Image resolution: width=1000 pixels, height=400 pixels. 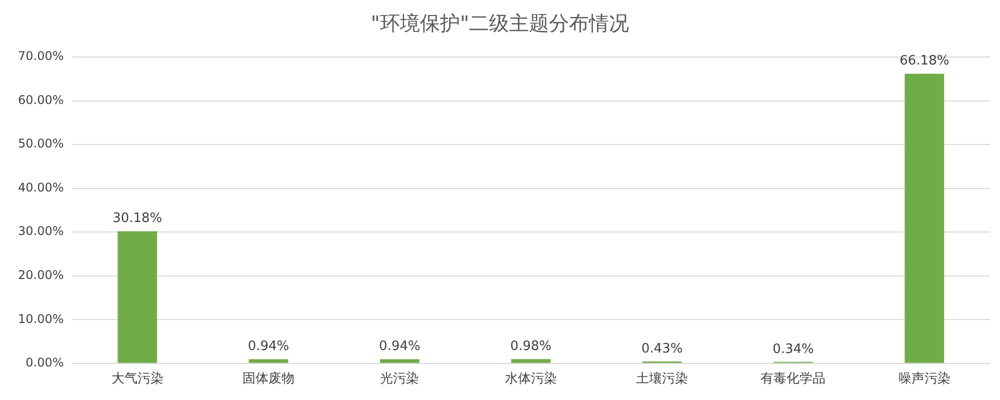 What do you see at coordinates (41, 231) in the screenshot?
I see `y-tick-label: 30.00%` at bounding box center [41, 231].